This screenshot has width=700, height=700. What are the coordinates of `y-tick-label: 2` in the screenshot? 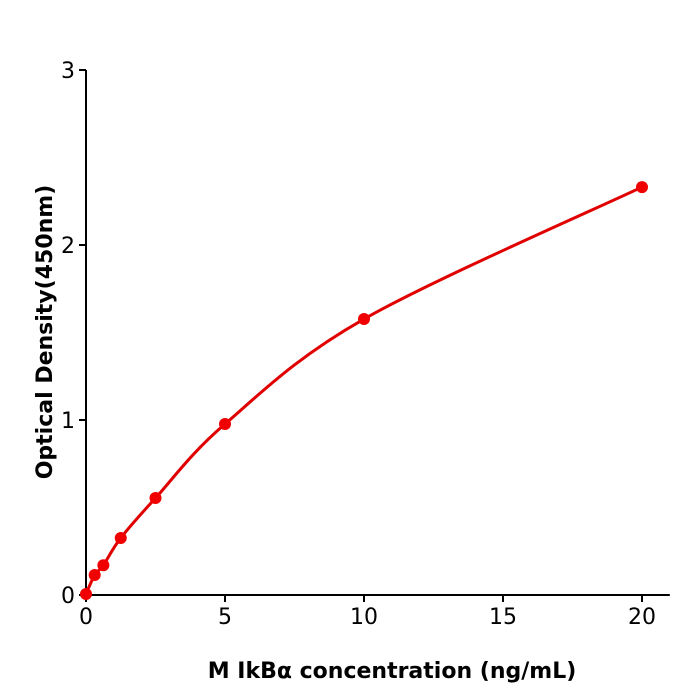 It's located at (68, 246).